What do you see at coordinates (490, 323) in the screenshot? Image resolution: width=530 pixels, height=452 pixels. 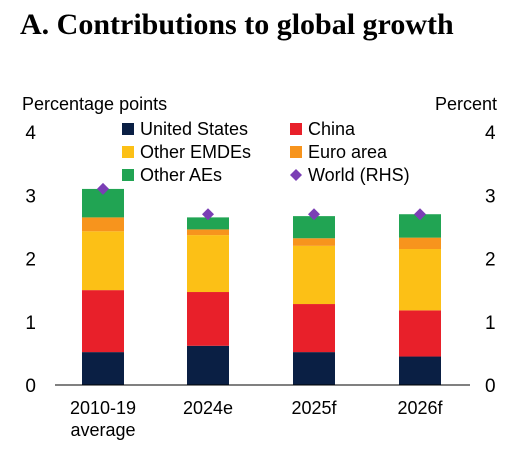 I see `right-tick-label: 1` at bounding box center [490, 323].